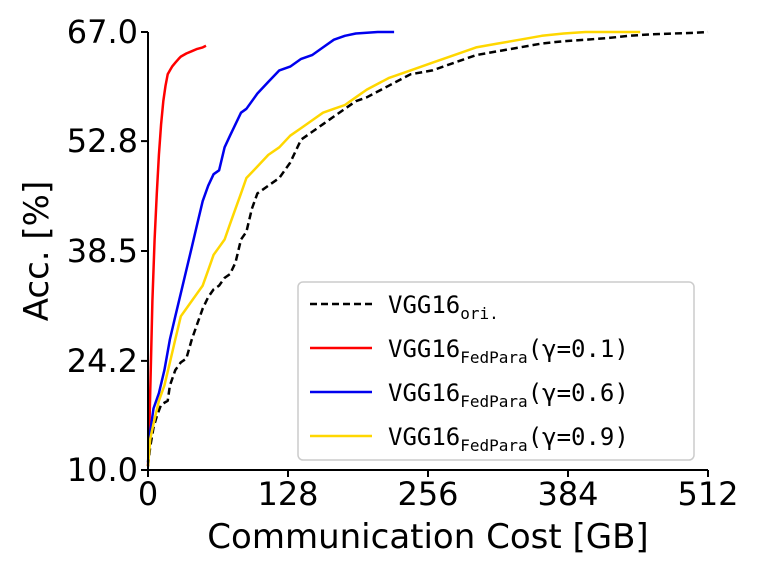 The height and width of the screenshot is (571, 761). Describe the element at coordinates (287, 494) in the screenshot. I see `x-tick-label: 128` at that location.